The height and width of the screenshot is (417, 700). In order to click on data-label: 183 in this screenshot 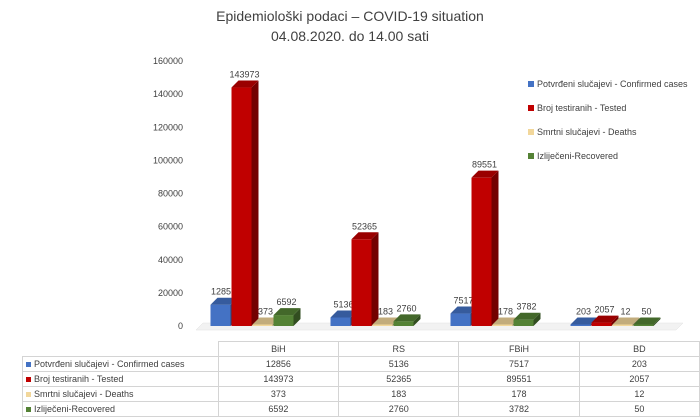, I will do `click(385, 312)`.